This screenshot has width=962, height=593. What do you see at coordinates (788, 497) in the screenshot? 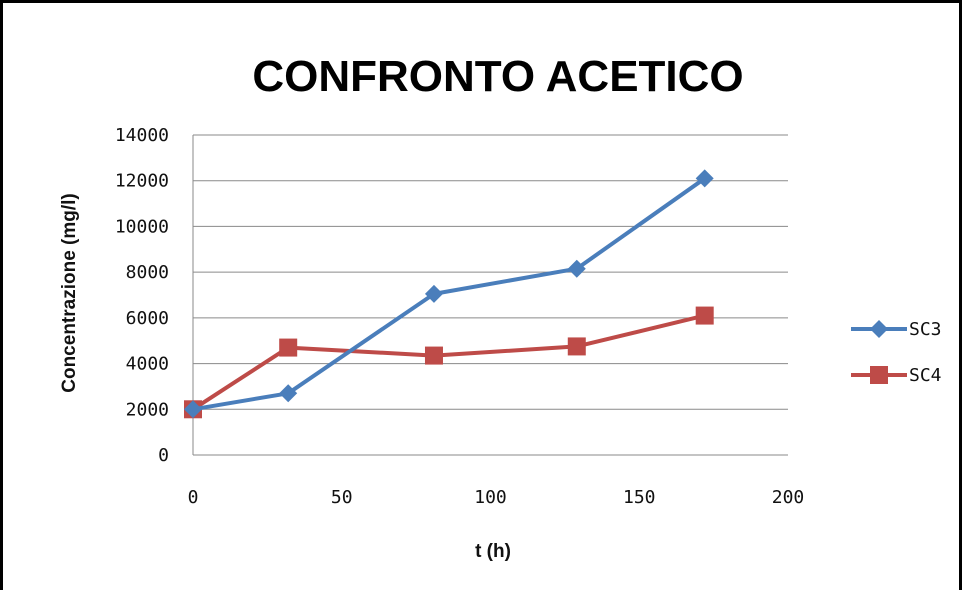
I see `x-tick-label: 200` at bounding box center [788, 497].